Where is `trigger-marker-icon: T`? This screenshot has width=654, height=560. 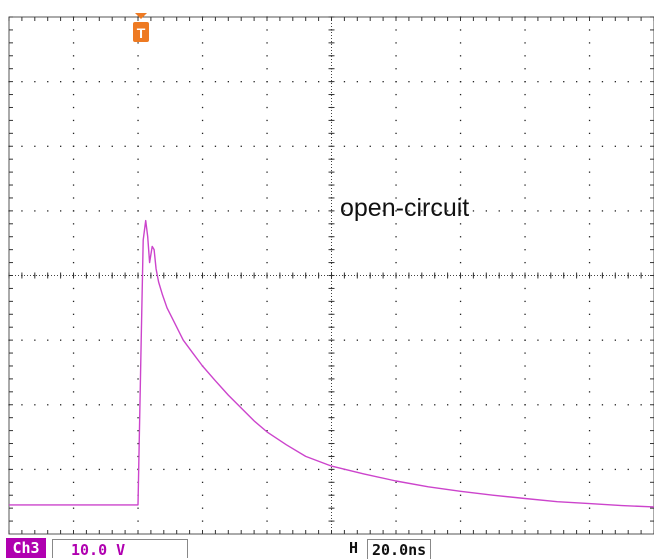
trigger-marker-icon: T is located at coordinates (141, 27).